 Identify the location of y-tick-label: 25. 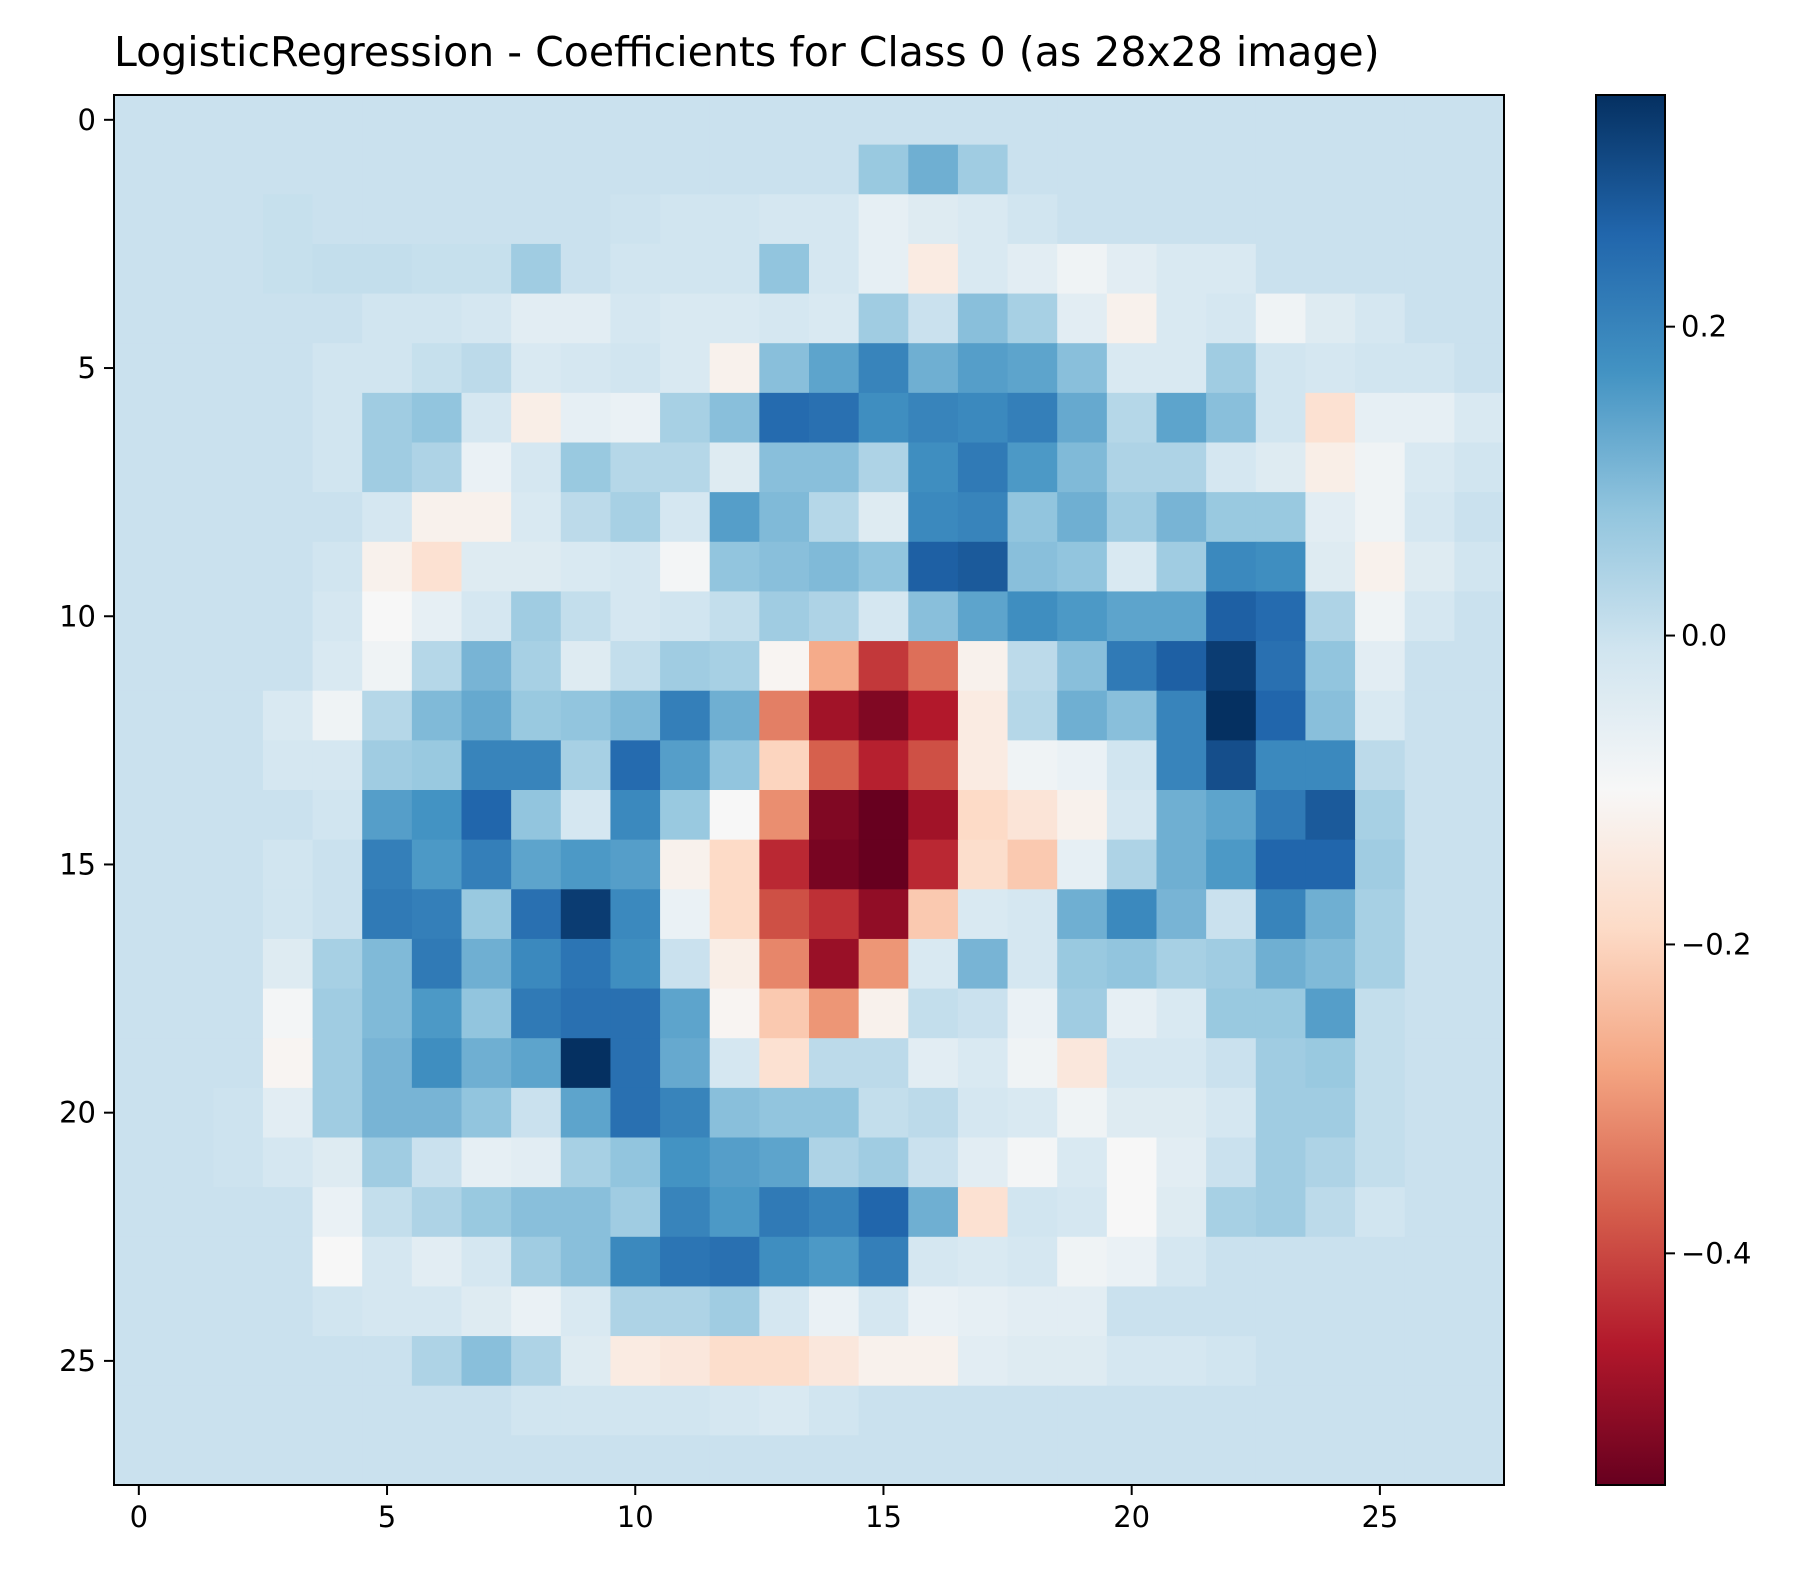
(77, 1361).